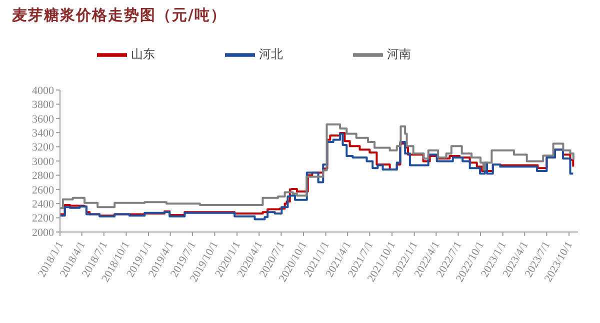 This screenshot has height=323, width=600. Describe the element at coordinates (43, 119) in the screenshot. I see `y-tick-label: 3600` at that location.